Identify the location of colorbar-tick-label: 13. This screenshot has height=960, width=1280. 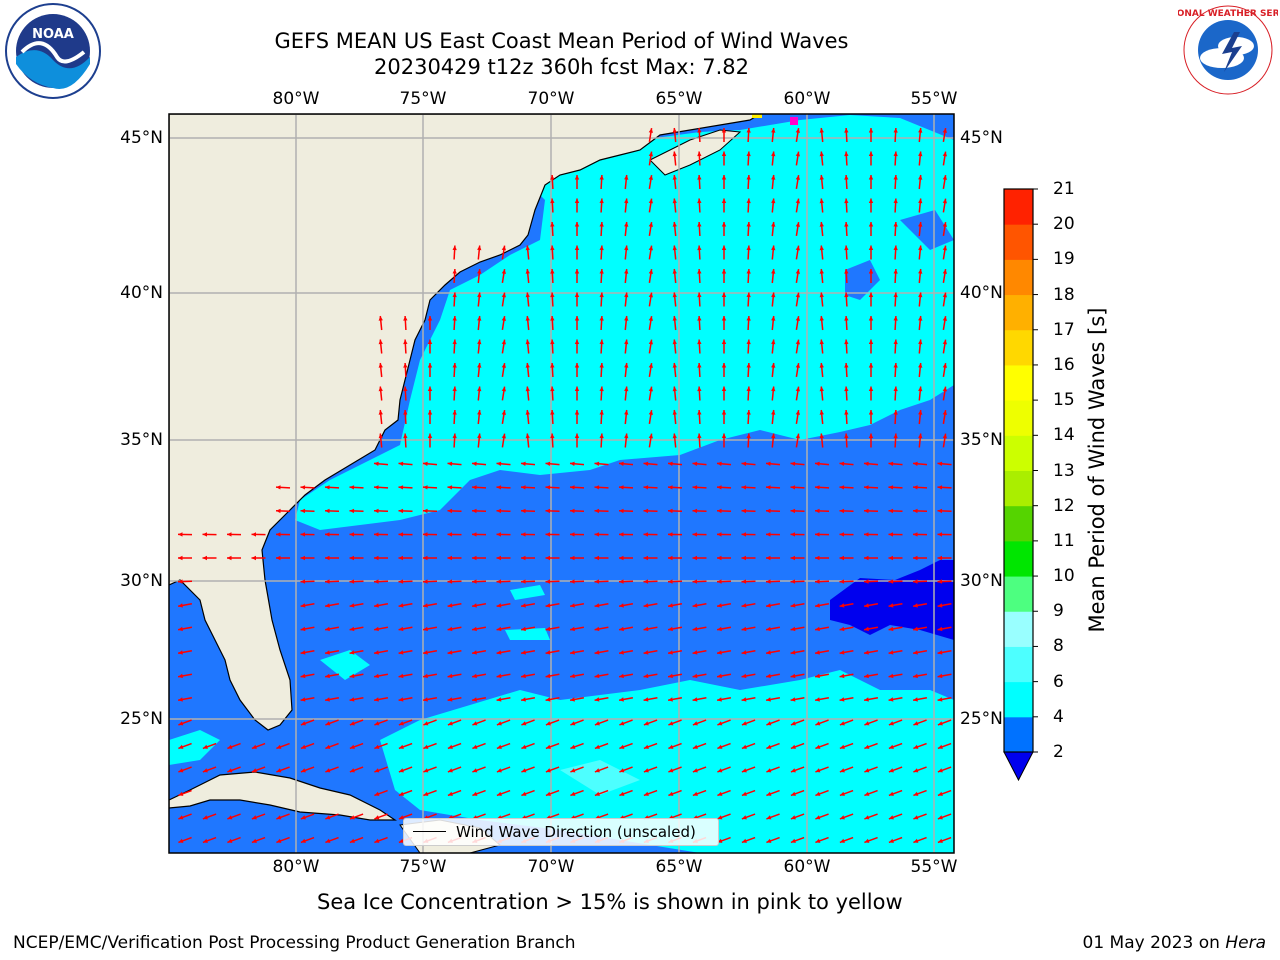
(1064, 470).